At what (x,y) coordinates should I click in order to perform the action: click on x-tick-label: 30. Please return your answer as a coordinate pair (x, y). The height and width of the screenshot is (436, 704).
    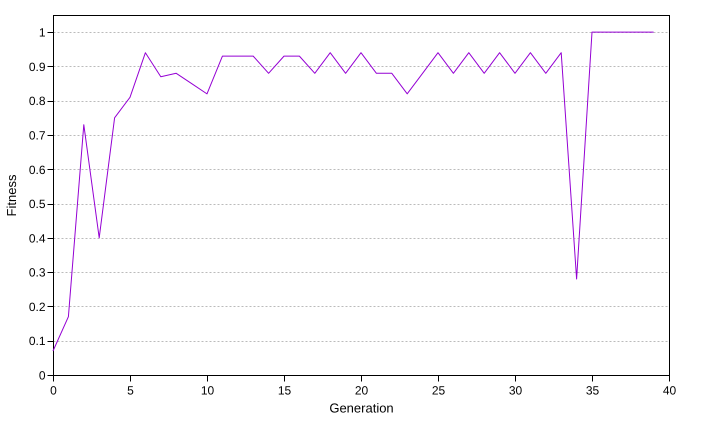
    Looking at the image, I should click on (515, 391).